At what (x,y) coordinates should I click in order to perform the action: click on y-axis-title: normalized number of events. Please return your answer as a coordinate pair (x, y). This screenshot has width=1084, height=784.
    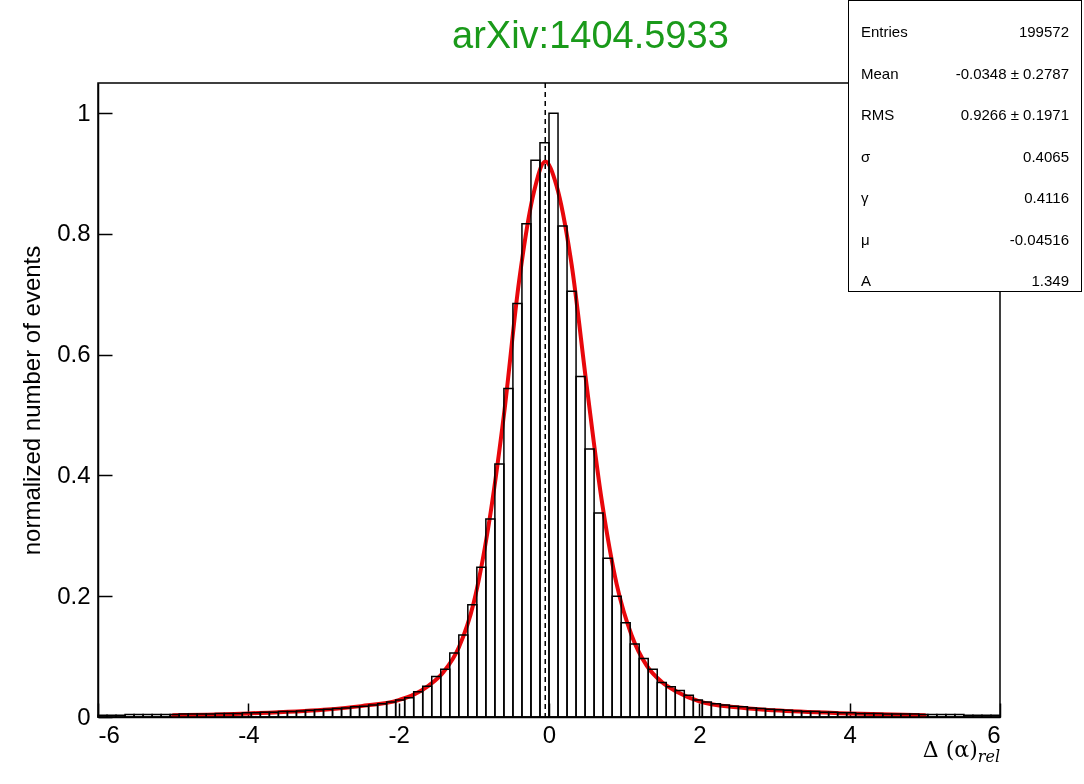
    Looking at the image, I should click on (32, 400).